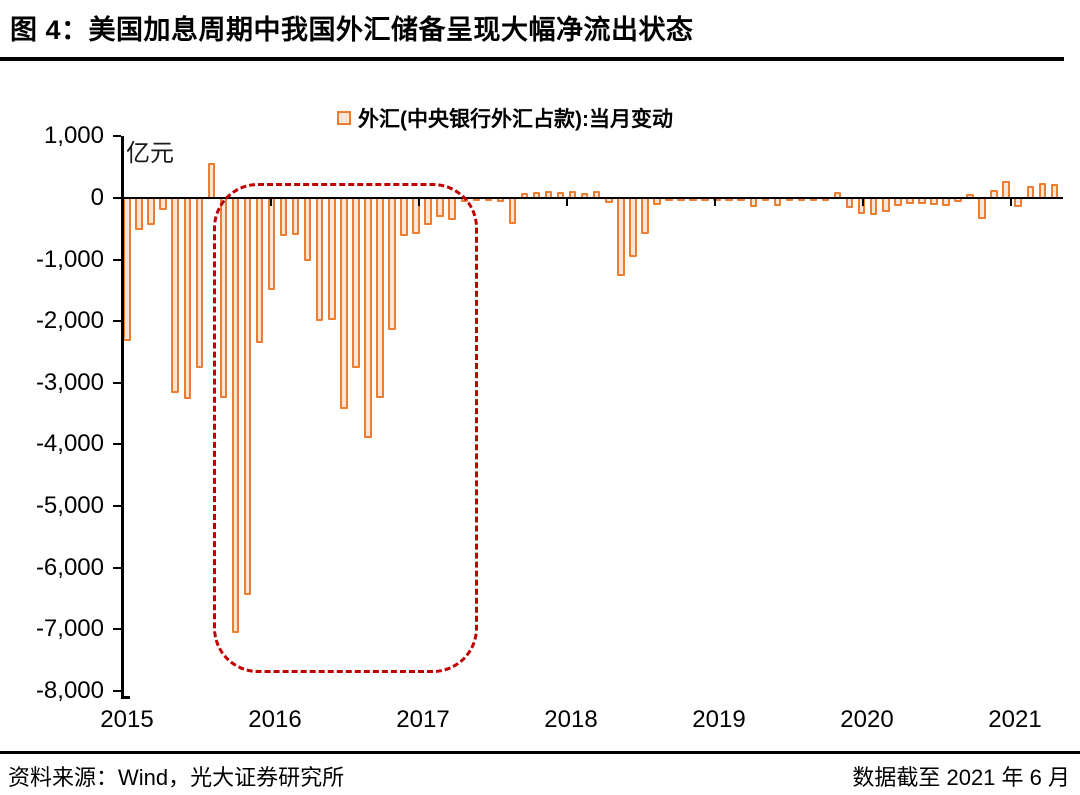 This screenshot has height=795, width=1080. What do you see at coordinates (69, 321) in the screenshot?
I see `y-tick-label--2000: -2,000` at bounding box center [69, 321].